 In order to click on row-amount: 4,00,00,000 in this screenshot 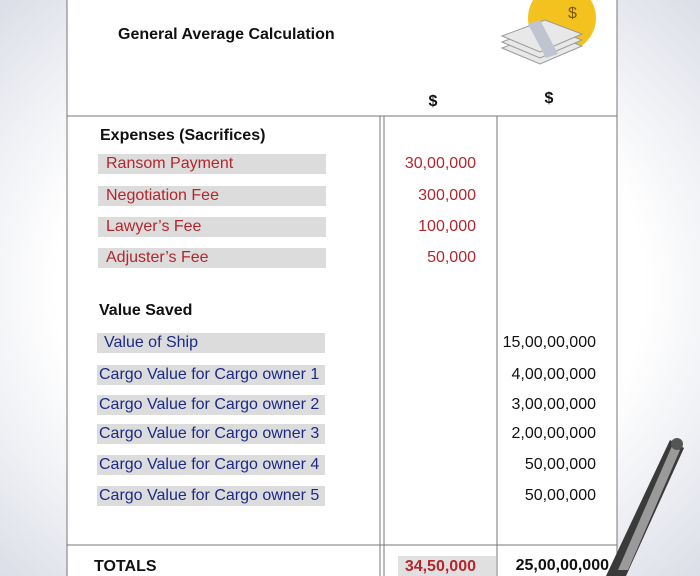, I will do `click(553, 374)`.